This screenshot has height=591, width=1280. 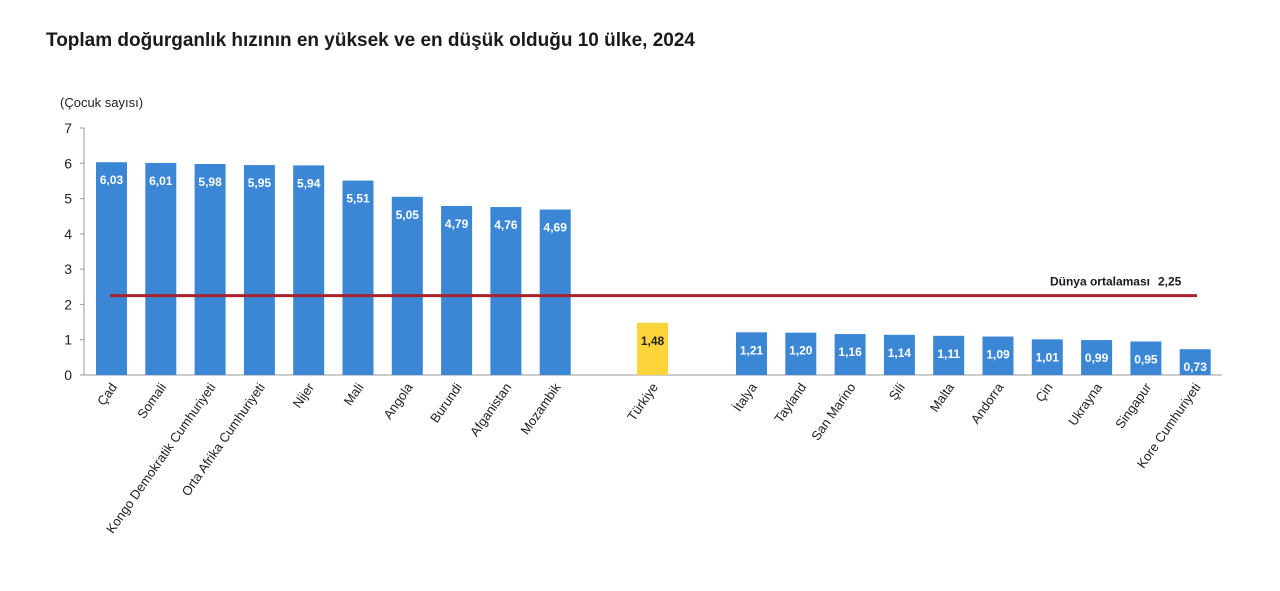 I want to click on category-label: Andorra, so click(x=987, y=402).